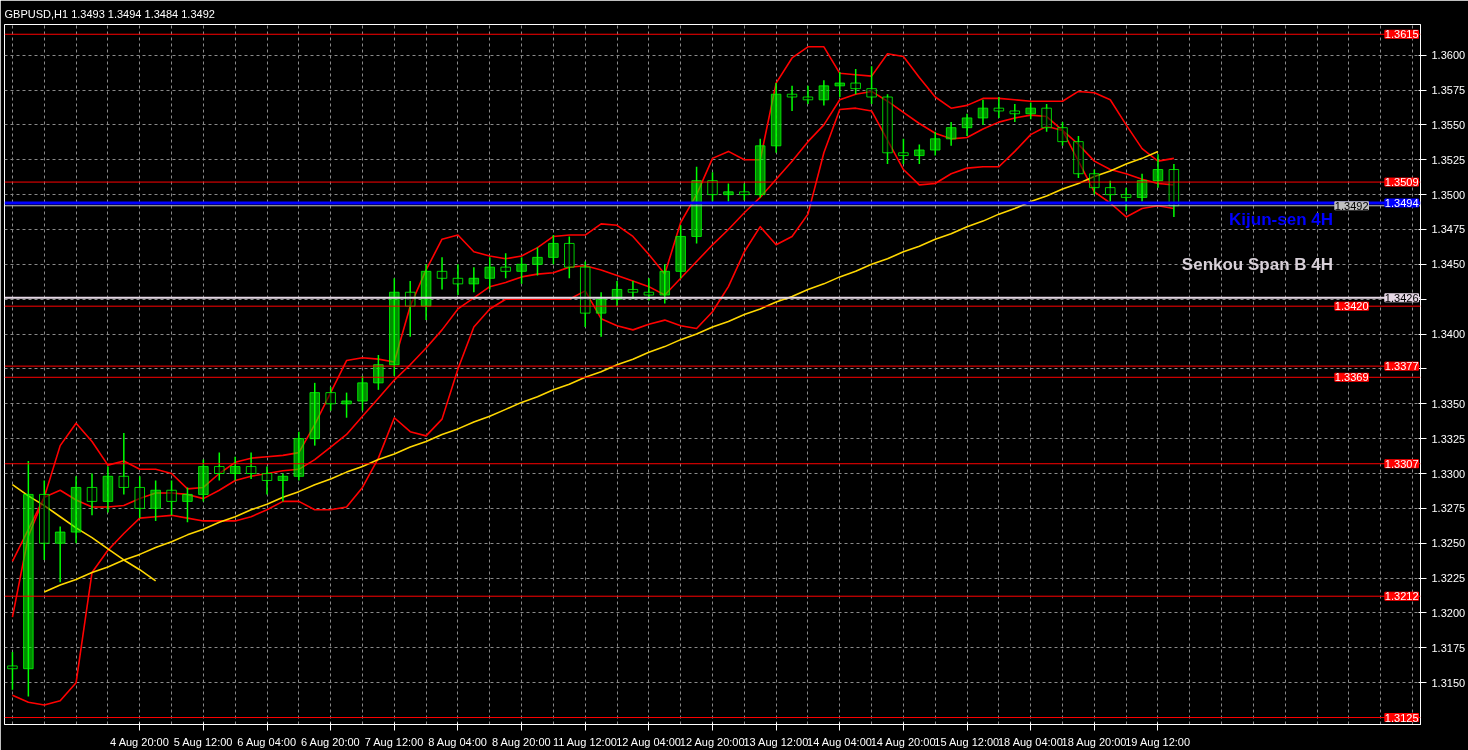 The width and height of the screenshot is (1468, 750). Describe the element at coordinates (1158, 741) in the screenshot. I see `x-tick-label: 19 Aug 12:00` at that location.